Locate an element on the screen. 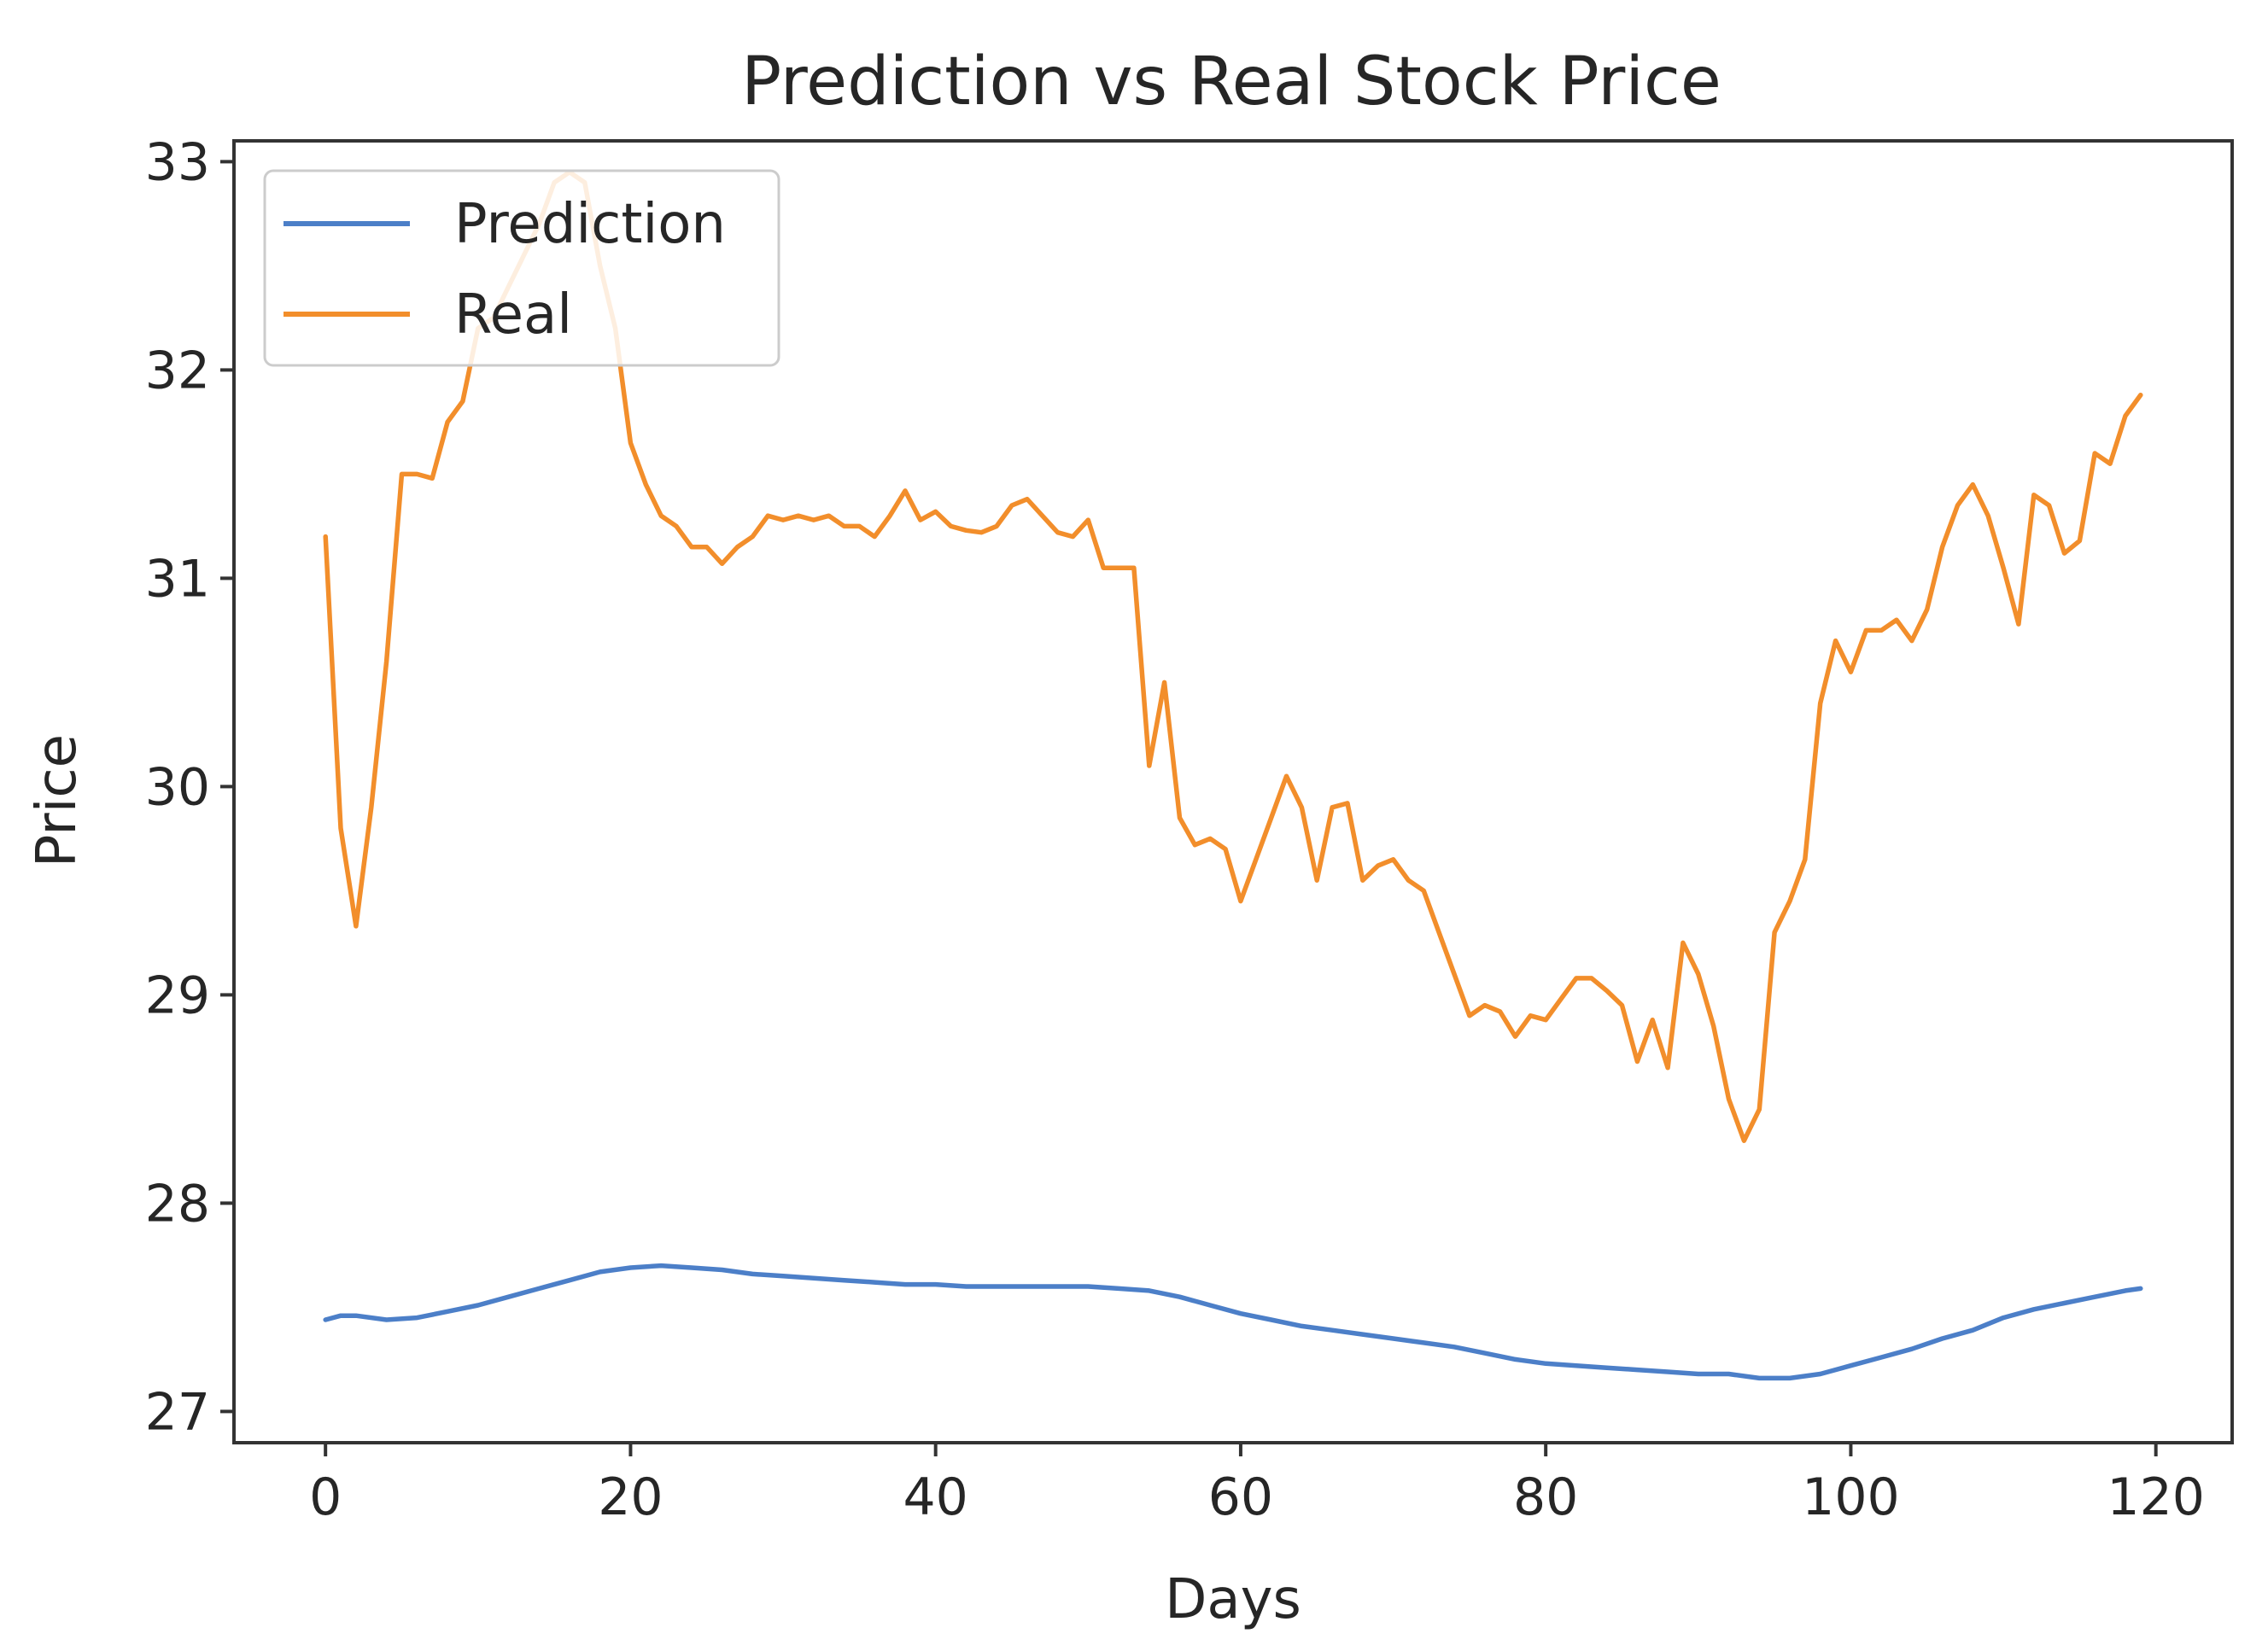 The height and width of the screenshot is (1651, 2268). x-tick-label: 80 is located at coordinates (1545, 1497).